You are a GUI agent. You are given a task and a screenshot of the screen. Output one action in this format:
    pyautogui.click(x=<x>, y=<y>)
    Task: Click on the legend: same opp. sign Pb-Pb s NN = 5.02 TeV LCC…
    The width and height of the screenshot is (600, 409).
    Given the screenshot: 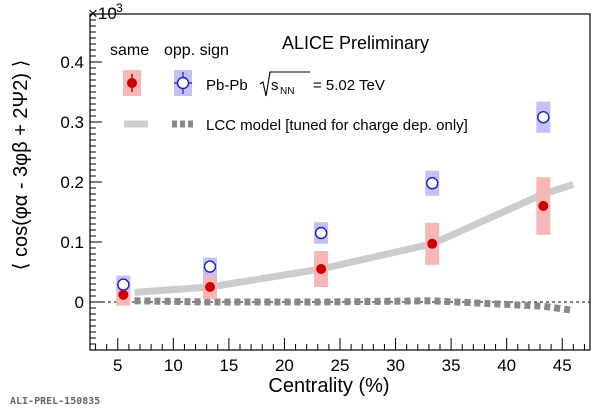 What is the action you would take?
    pyautogui.click(x=289, y=88)
    